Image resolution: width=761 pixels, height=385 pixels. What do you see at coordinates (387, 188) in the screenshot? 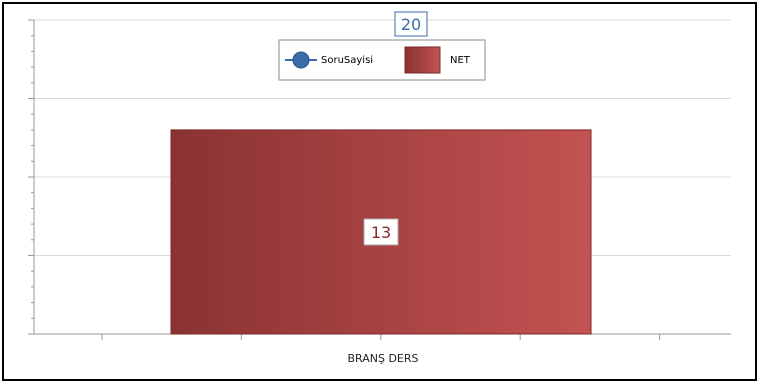
I see `data-labels: BRANŞ DERS 13 20` at bounding box center [387, 188].